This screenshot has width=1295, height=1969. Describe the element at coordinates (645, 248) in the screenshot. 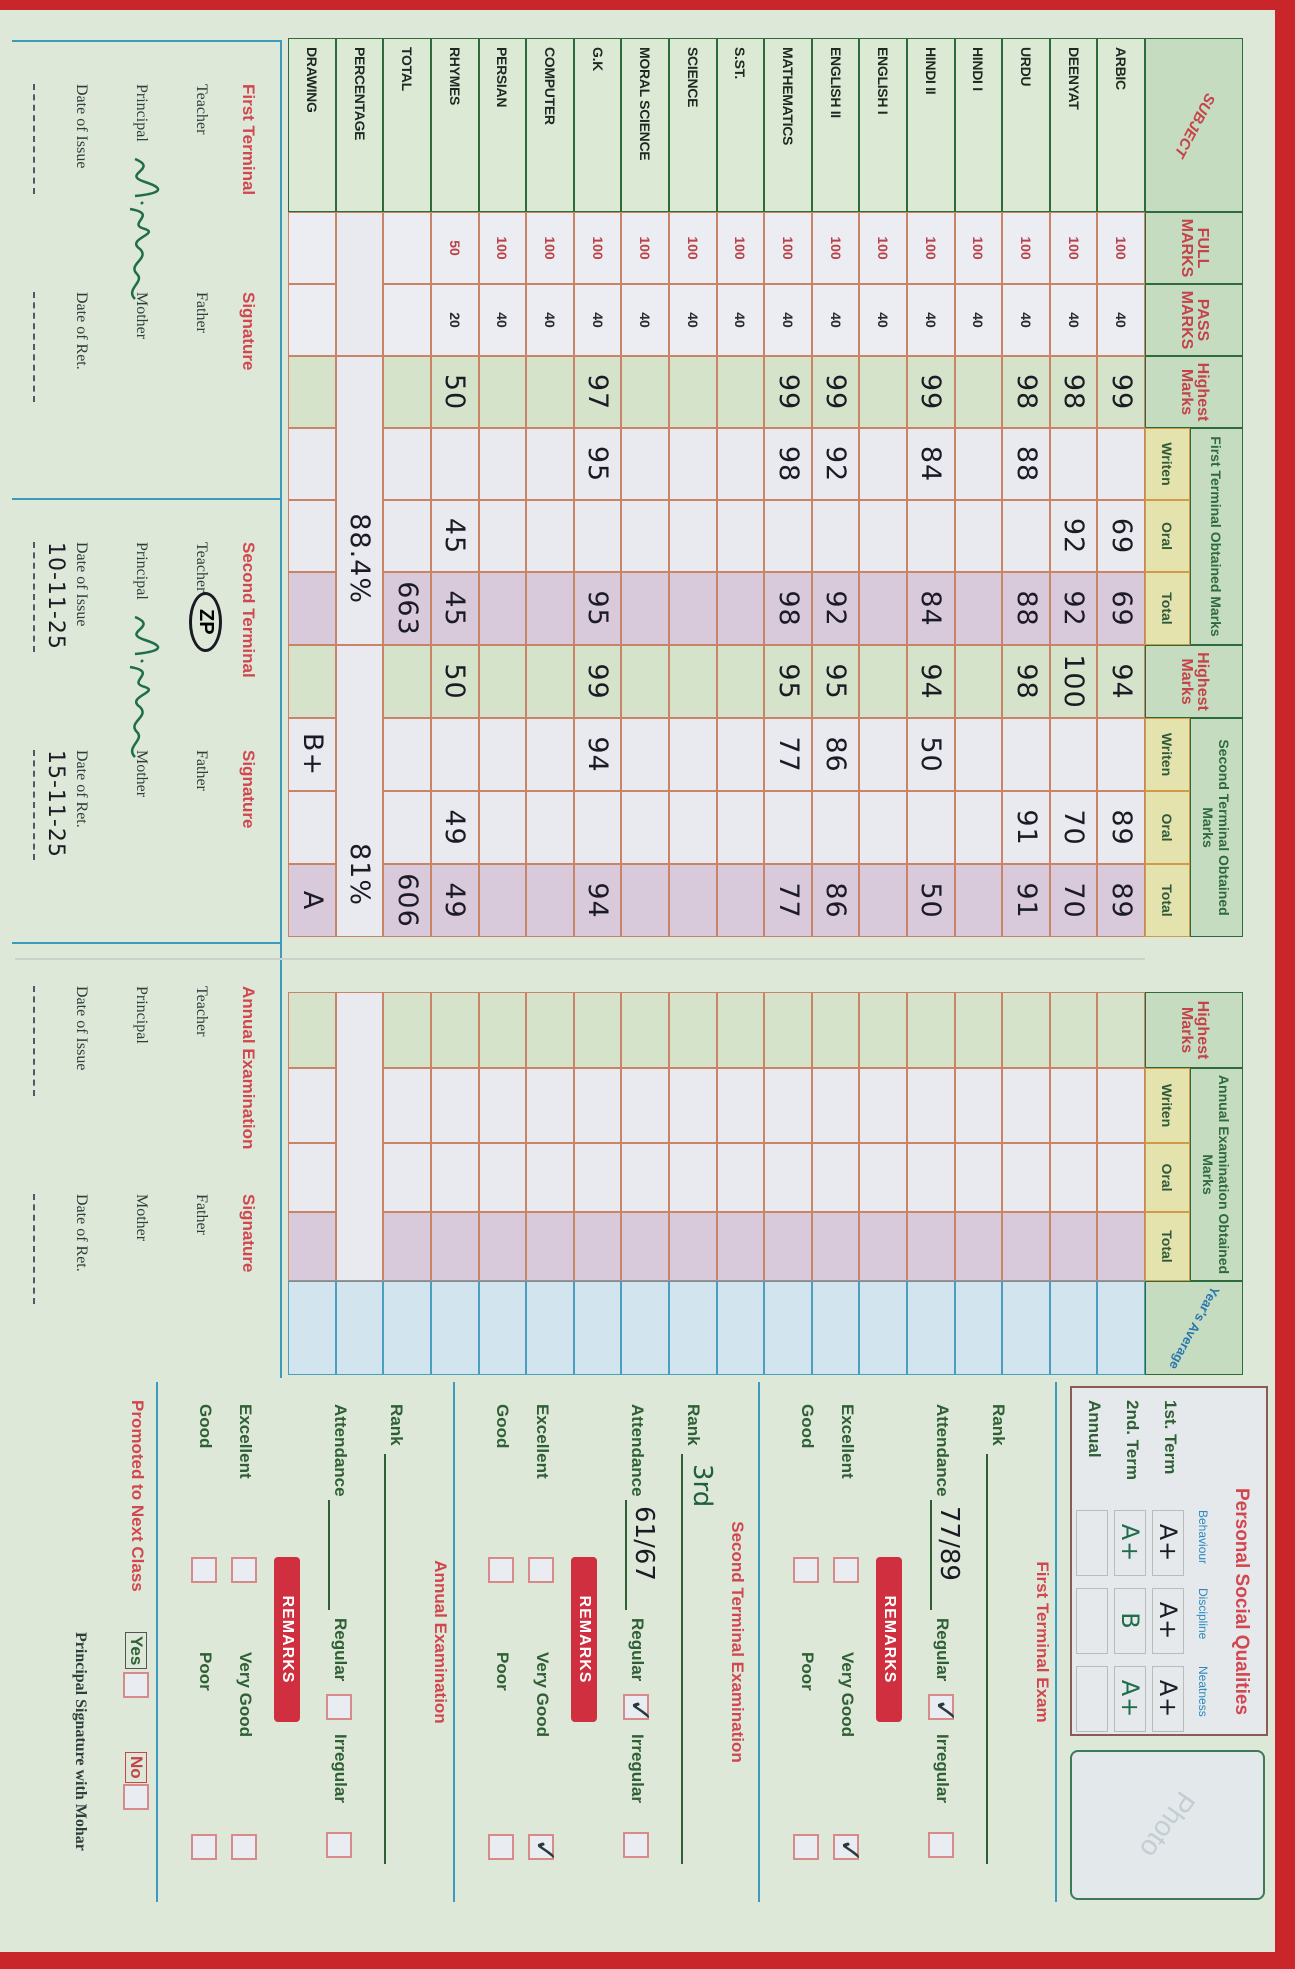

I see `full-marks-value: 100` at that location.